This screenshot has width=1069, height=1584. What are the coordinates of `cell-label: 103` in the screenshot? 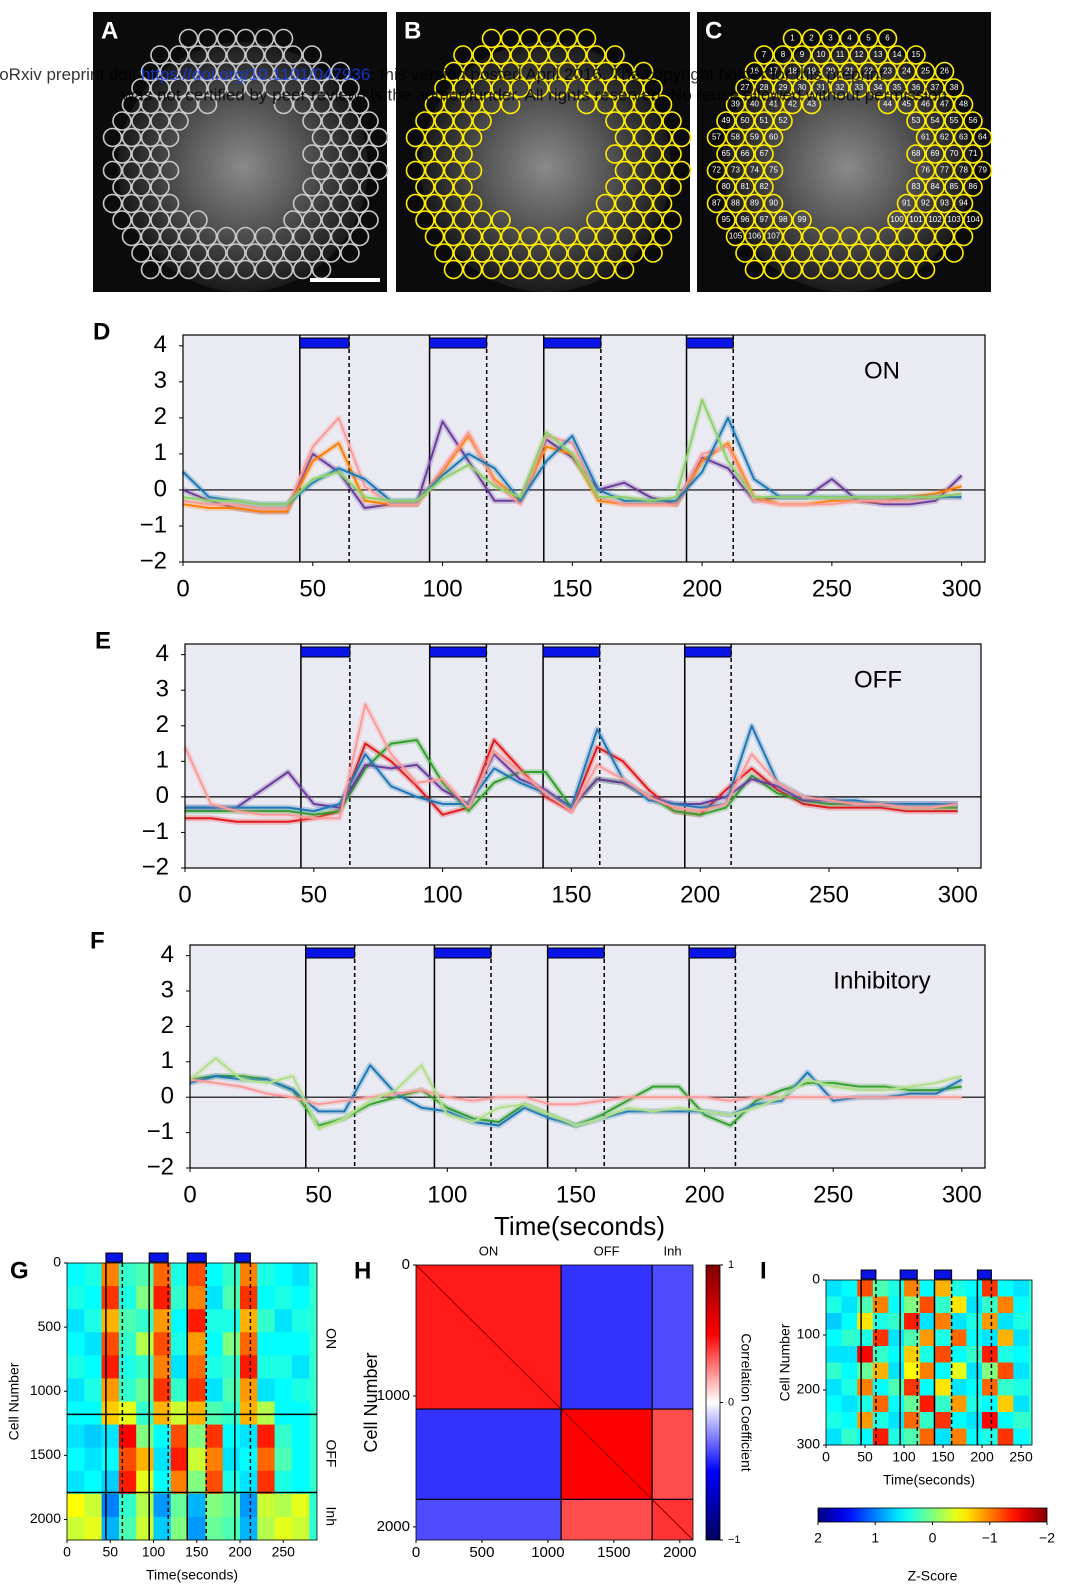 It's located at (954, 219).